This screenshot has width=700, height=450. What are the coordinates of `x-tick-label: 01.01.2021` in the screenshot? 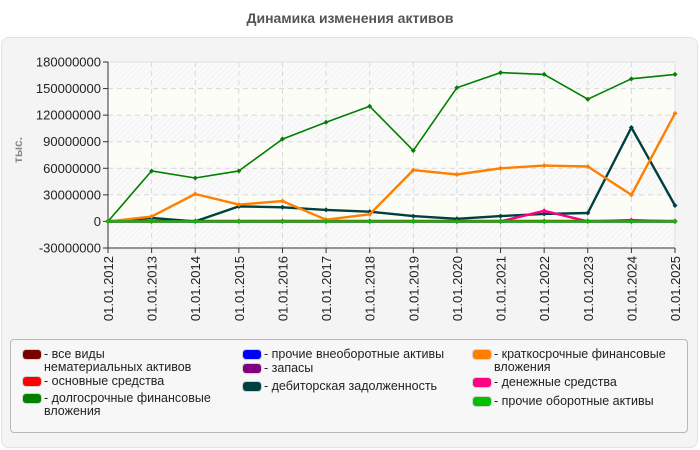 It's located at (501, 288).